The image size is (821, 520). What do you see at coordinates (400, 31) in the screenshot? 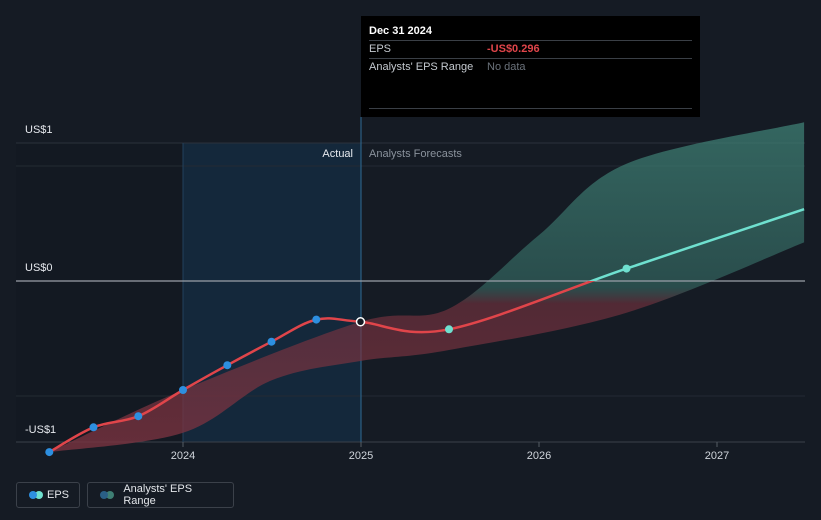
I see `tooltip-date: Dec 31 2024` at bounding box center [400, 31].